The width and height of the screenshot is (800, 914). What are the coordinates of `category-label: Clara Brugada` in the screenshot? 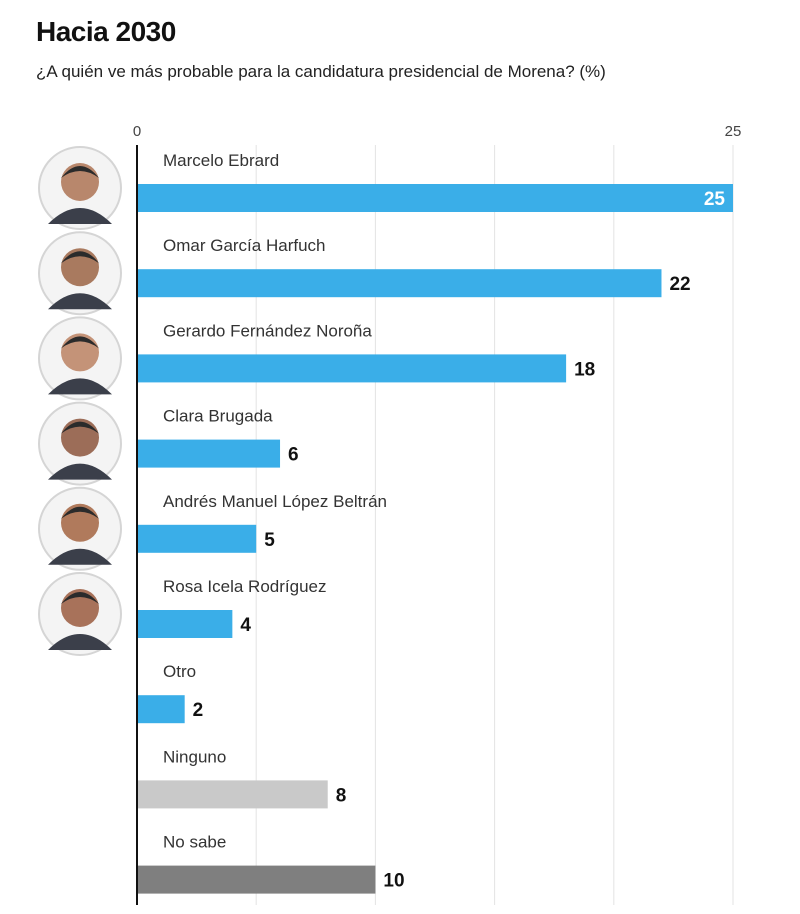 It's located at (218, 416).